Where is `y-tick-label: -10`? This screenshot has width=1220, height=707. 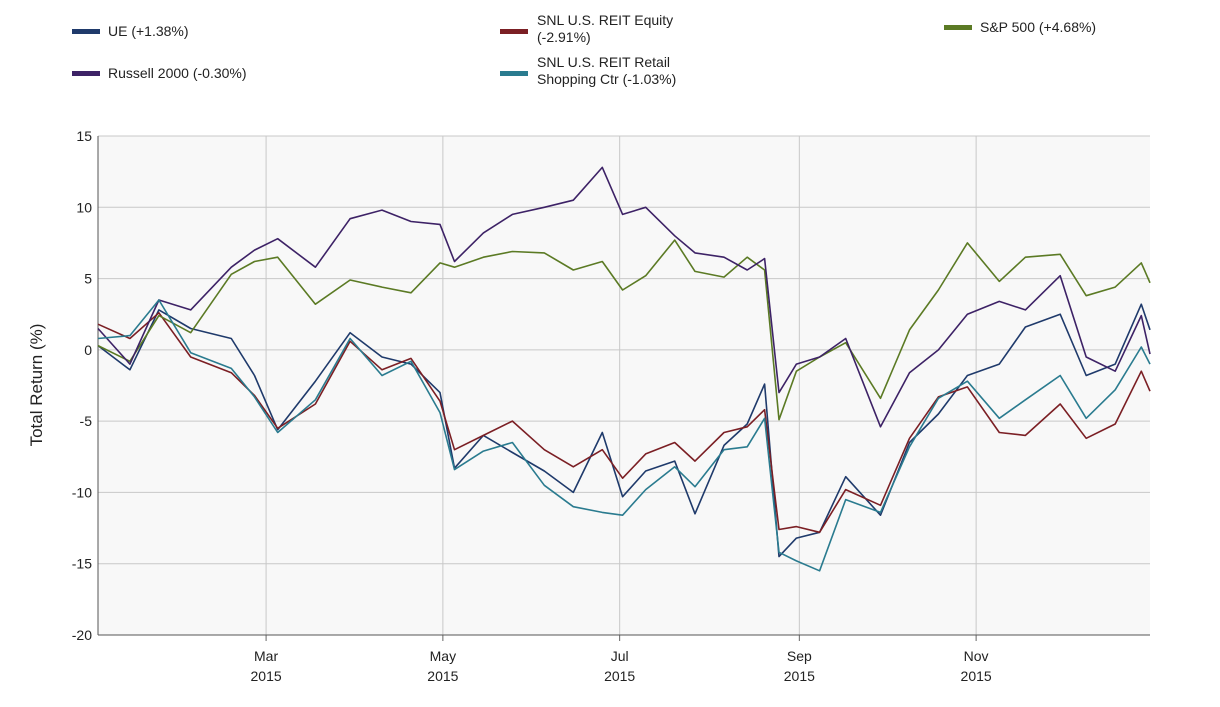
y-tick-label: -10 is located at coordinates (82, 492).